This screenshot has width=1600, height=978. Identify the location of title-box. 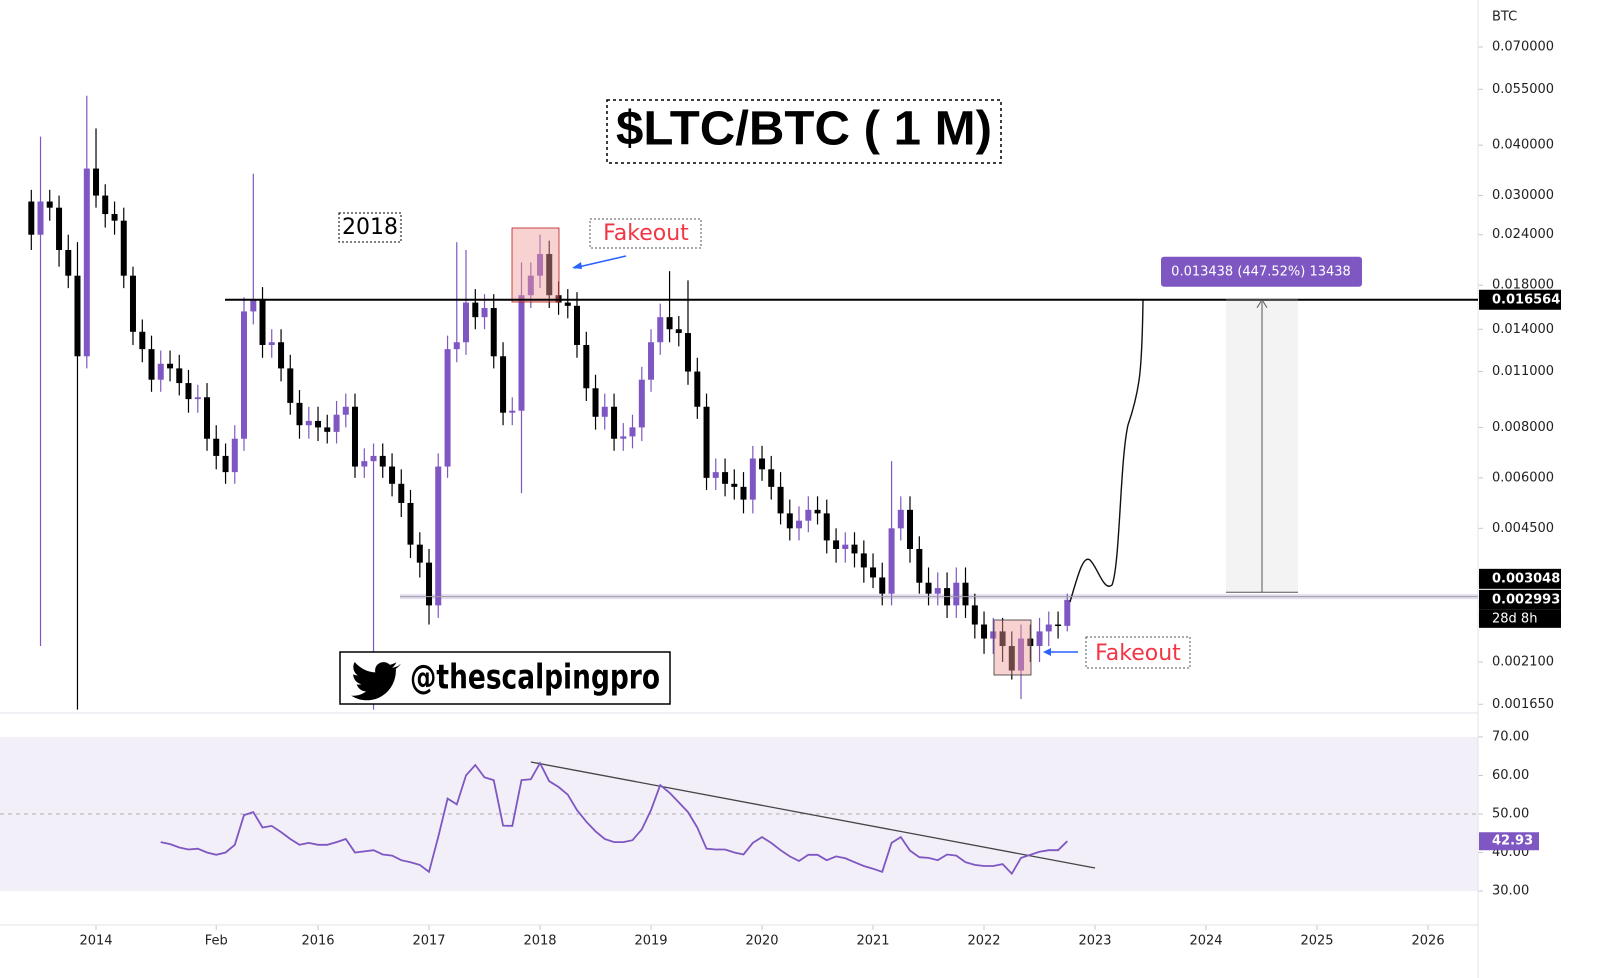
(804, 131).